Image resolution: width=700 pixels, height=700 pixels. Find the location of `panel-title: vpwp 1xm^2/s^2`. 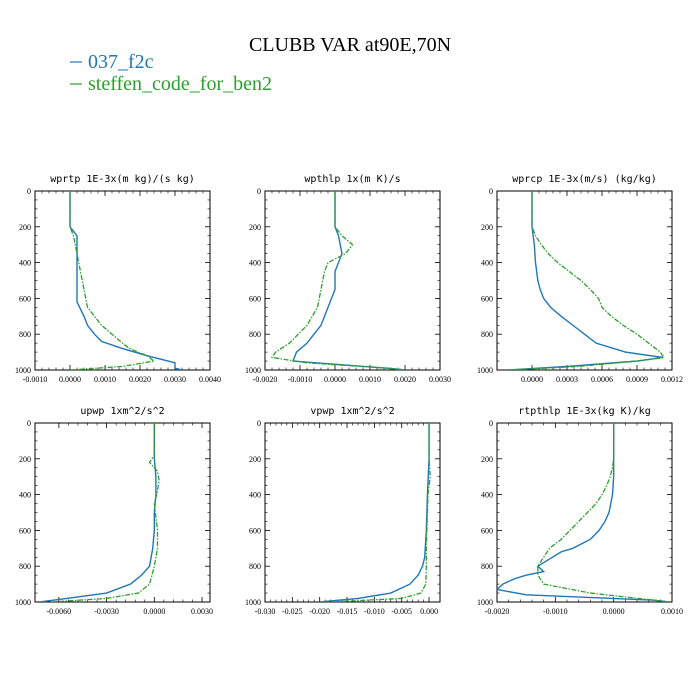

panel-title: vpwp 1xm^2/s^2 is located at coordinates (352, 411).